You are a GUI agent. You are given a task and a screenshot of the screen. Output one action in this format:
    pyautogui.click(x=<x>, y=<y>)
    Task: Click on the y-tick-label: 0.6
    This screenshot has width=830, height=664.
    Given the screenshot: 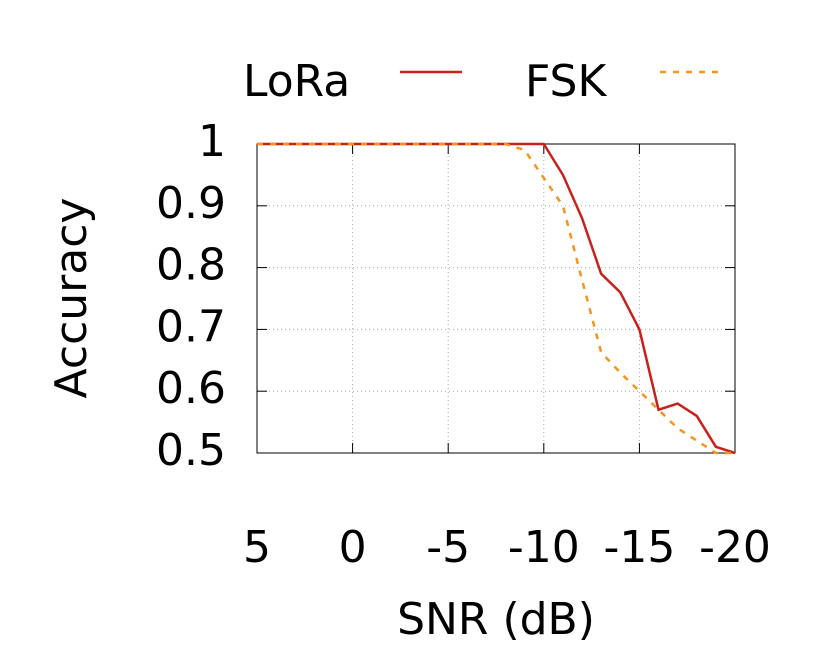 What is the action you would take?
    pyautogui.click(x=191, y=388)
    